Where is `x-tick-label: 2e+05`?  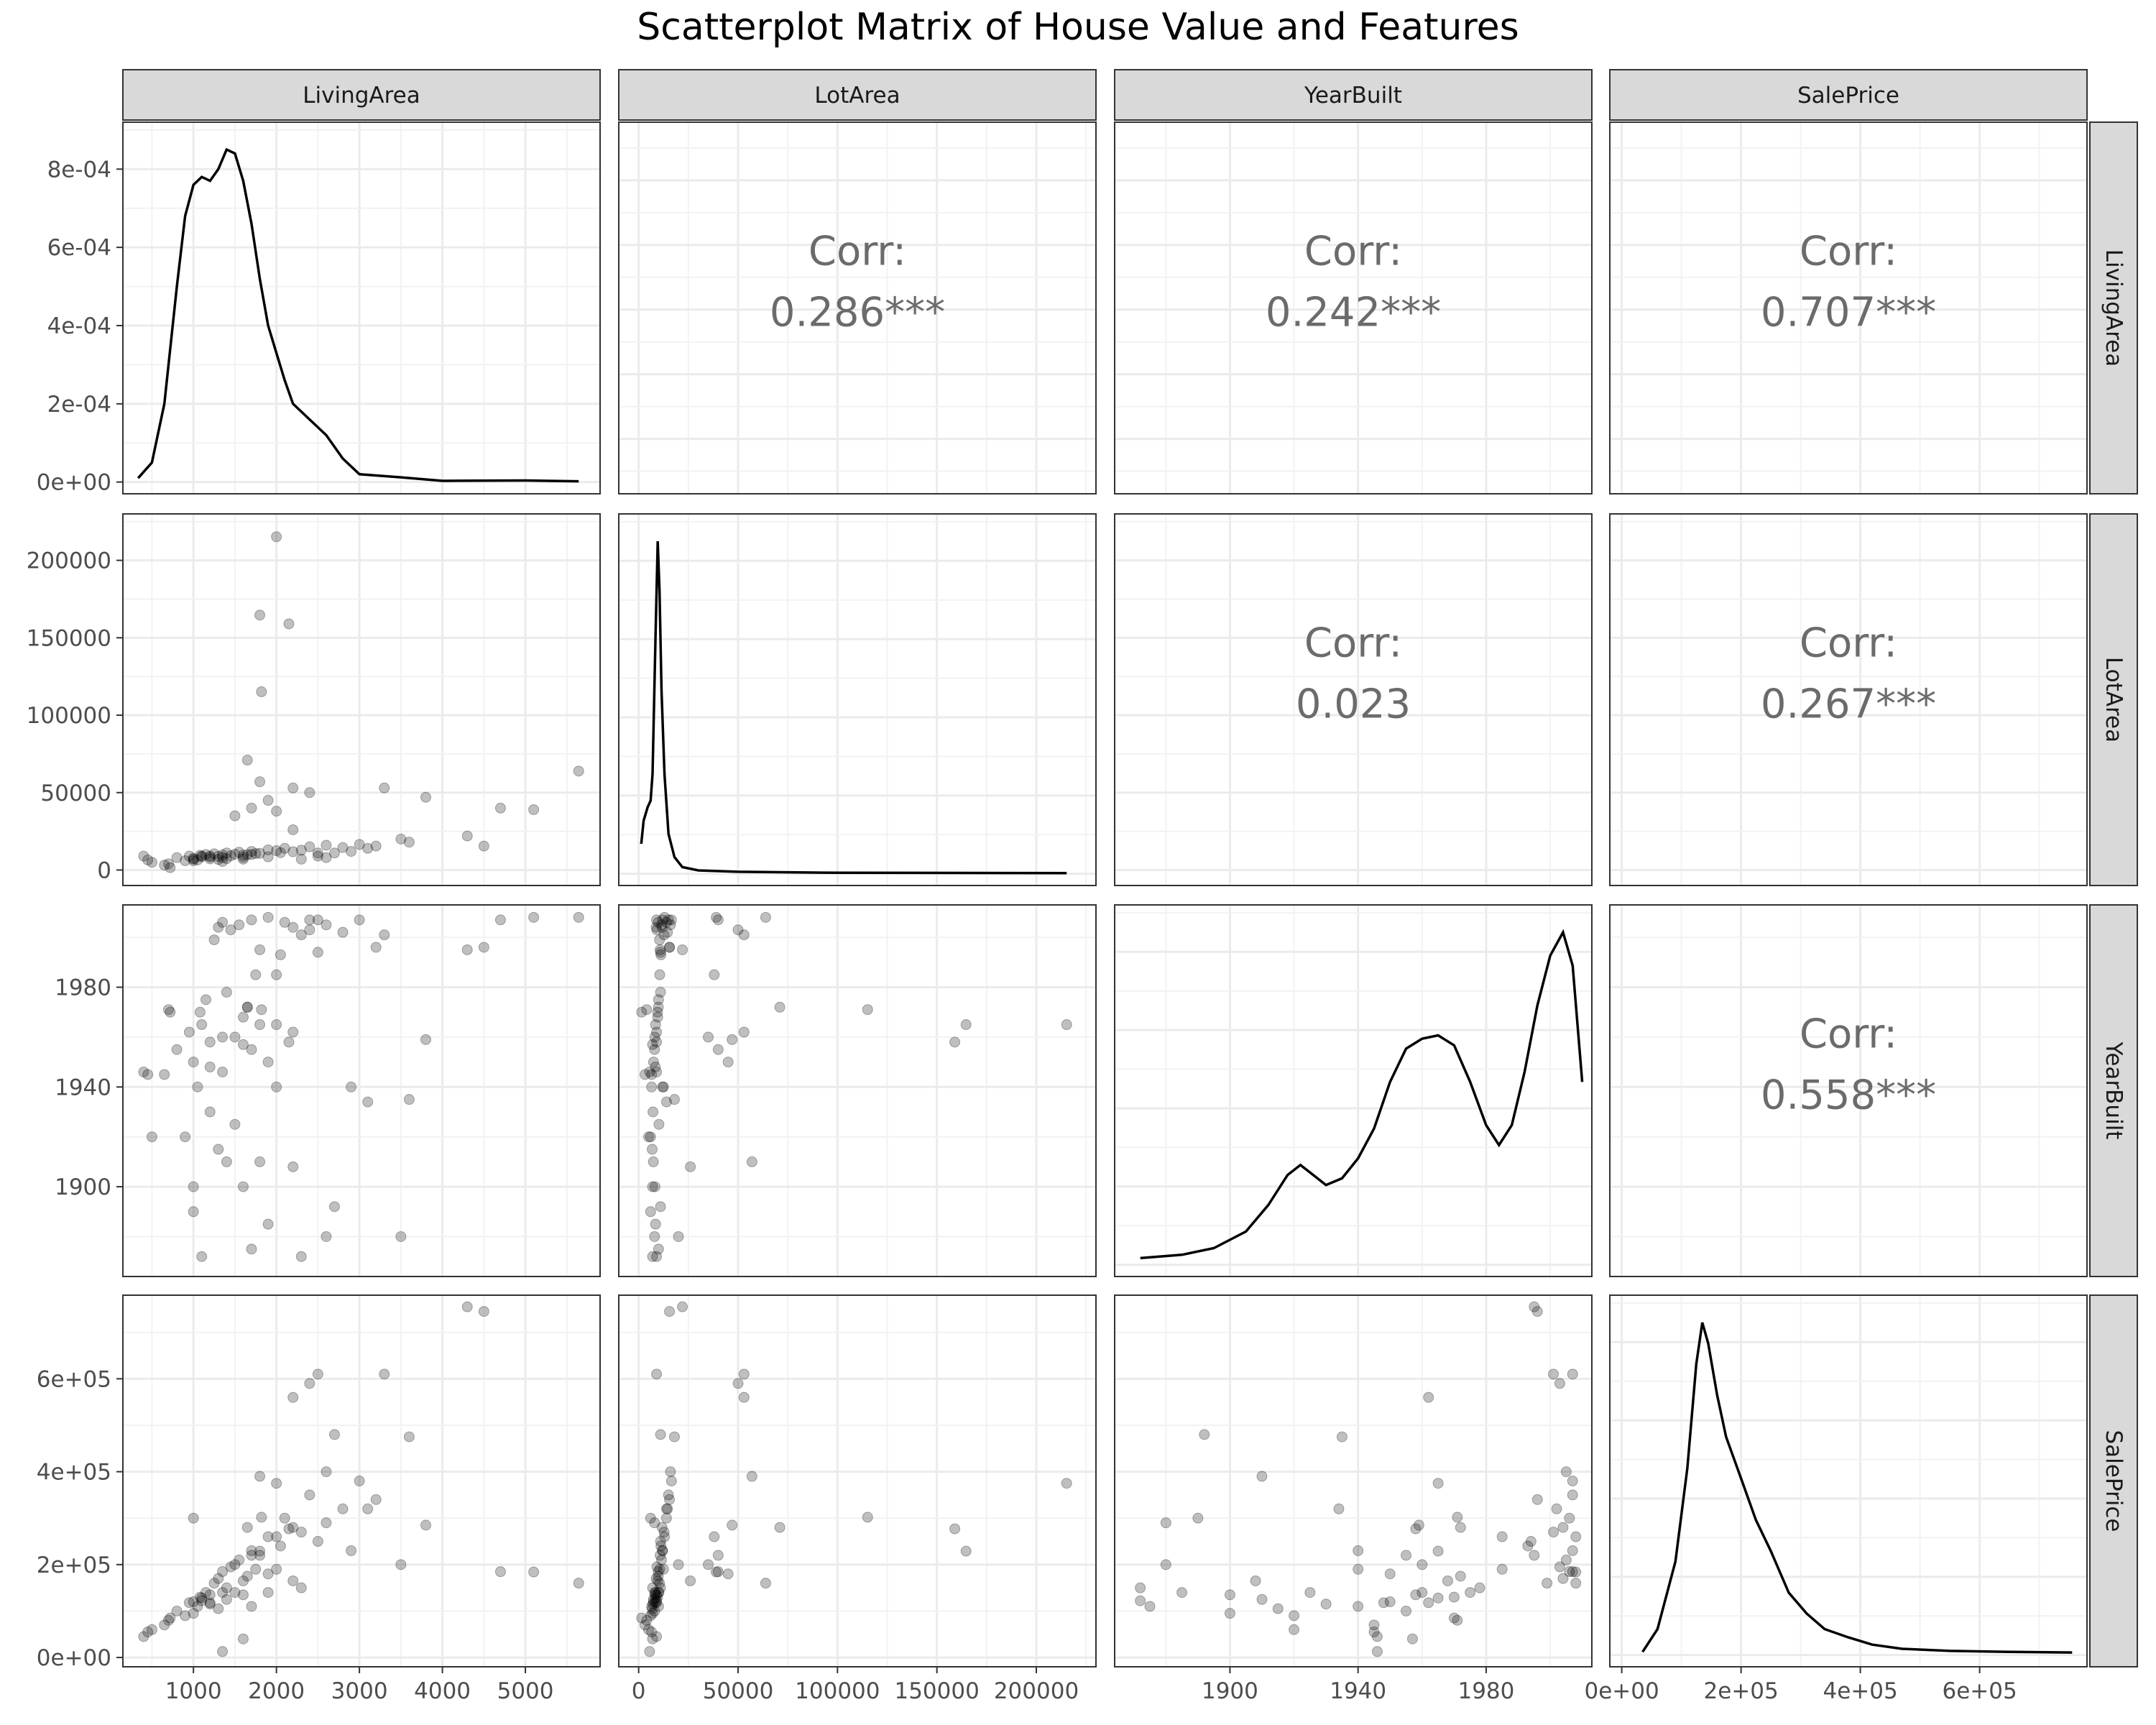
x-tick-label: 2e+05 is located at coordinates (1740, 1691).